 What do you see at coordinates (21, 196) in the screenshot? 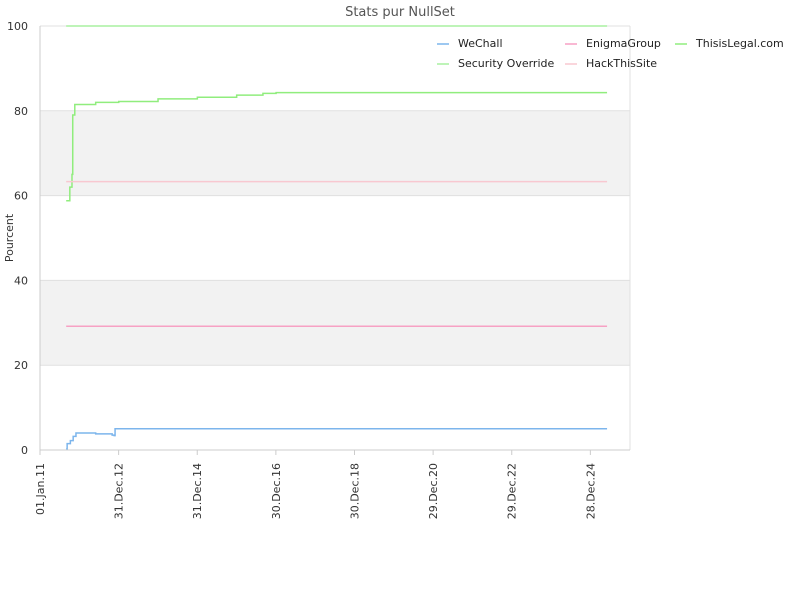
I see `y-tick-label: 60` at bounding box center [21, 196].